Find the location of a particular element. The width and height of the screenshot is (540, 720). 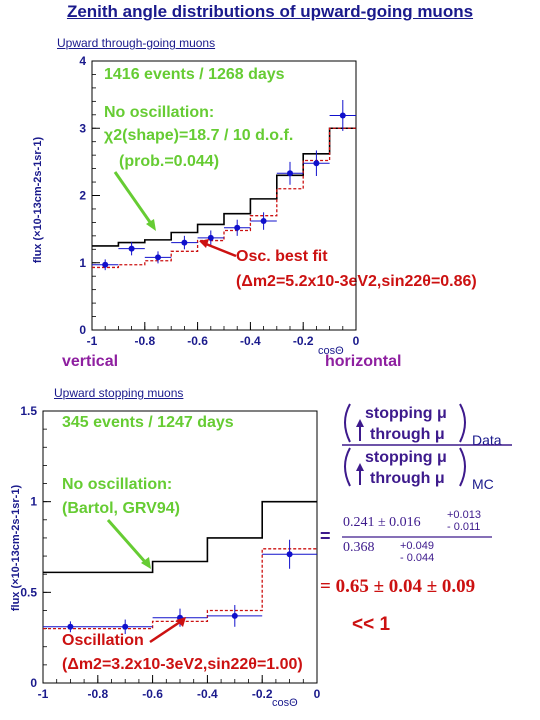

num-left-paren is located at coordinates (347, 423).